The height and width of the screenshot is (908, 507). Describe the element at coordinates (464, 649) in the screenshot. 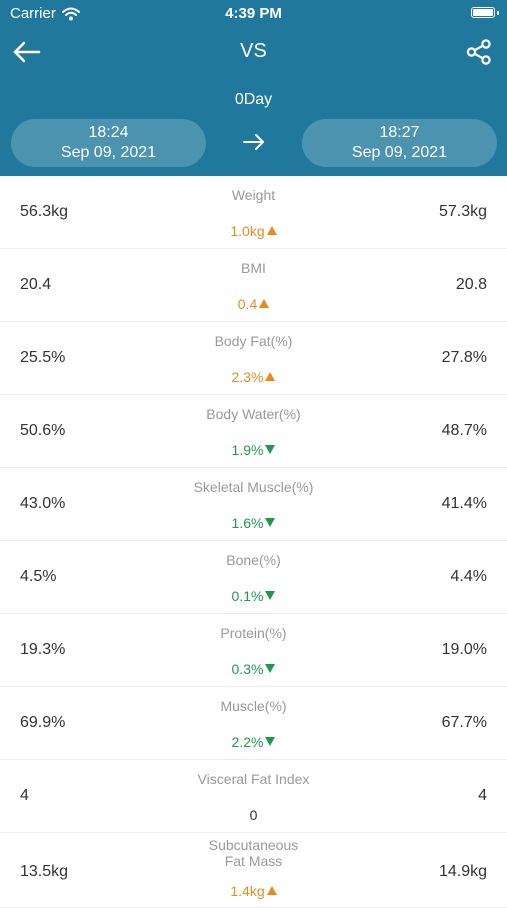

I see `metric-end-value: 19.0%` at that location.